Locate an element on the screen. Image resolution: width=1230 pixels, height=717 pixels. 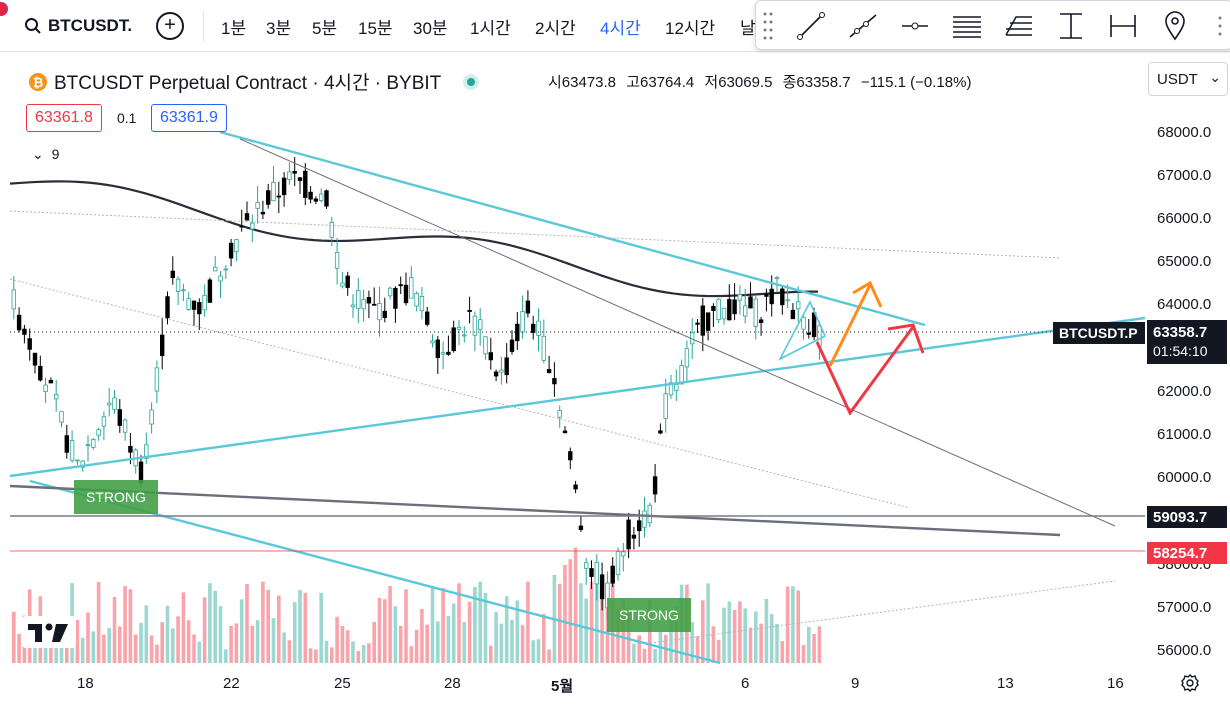
market-status-icon is located at coordinates (471, 81).